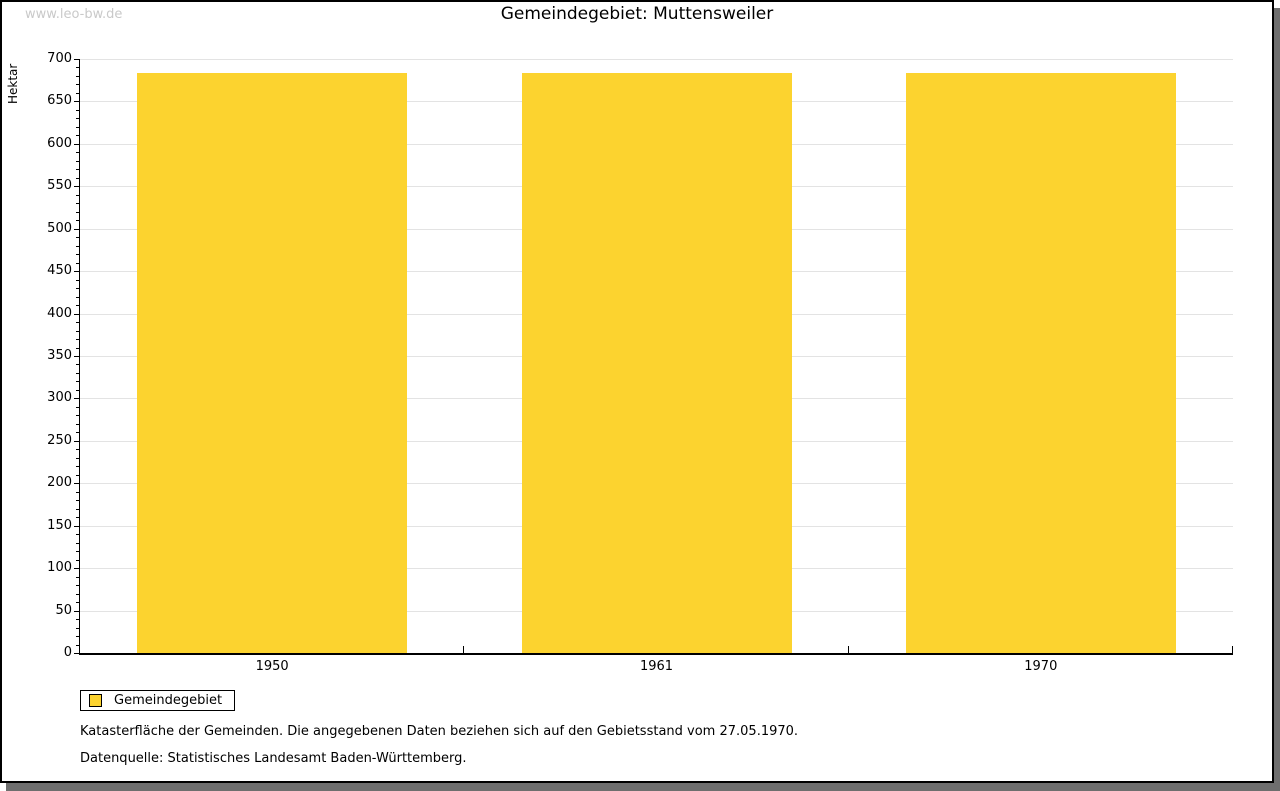 This screenshot has width=1280, height=791. I want to click on legend: Gemeindegebiet, so click(158, 700).